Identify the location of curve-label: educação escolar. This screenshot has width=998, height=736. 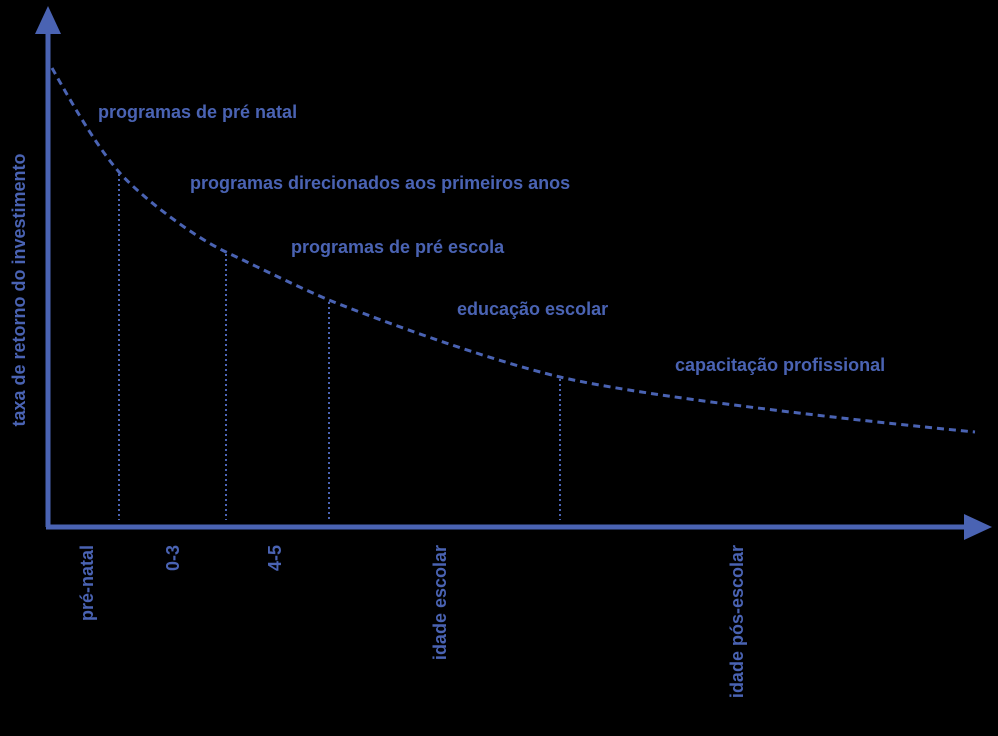
(532, 309).